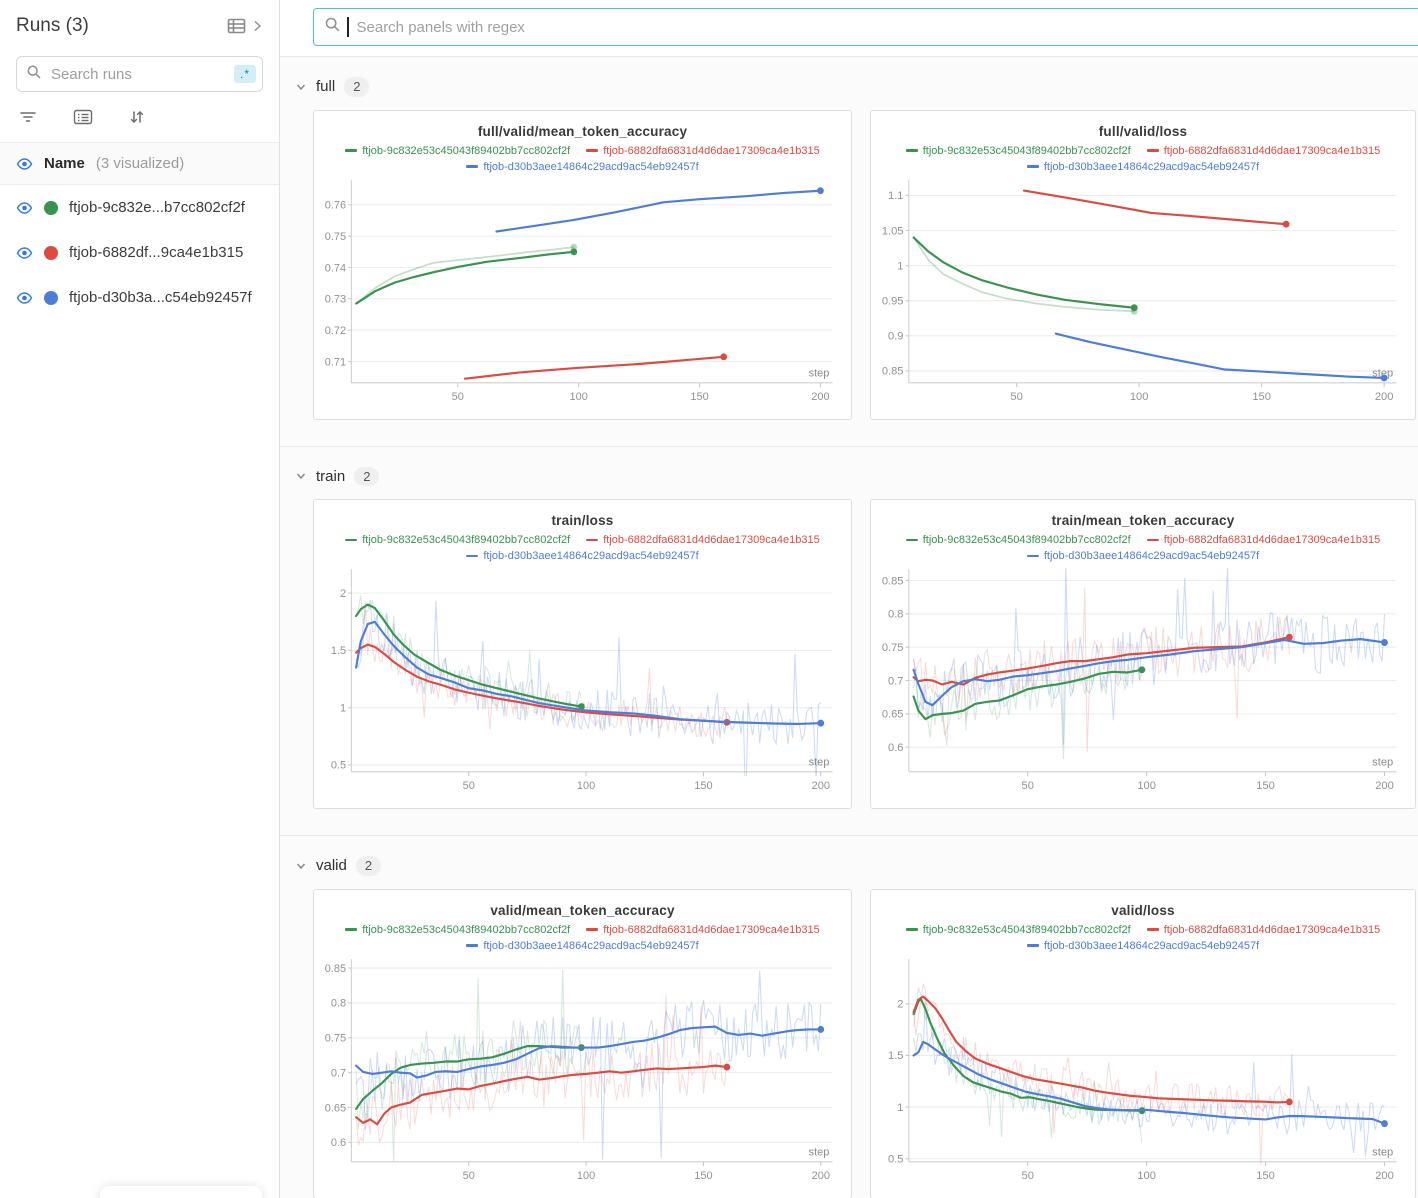 The image size is (1418, 1198). Describe the element at coordinates (335, 1038) in the screenshot. I see `svg-text: 0.75` at that location.